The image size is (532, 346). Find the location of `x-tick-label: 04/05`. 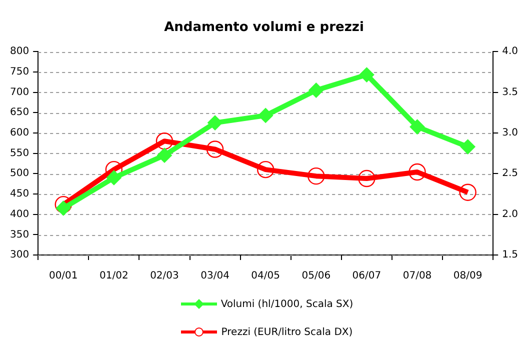

x-tick-label: 04/05 is located at coordinates (265, 276).